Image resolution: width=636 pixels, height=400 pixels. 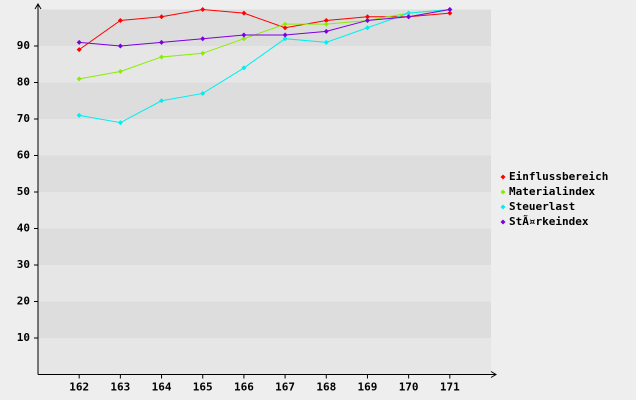 What do you see at coordinates (558, 176) in the screenshot?
I see `legend-label: Einflussbereich` at bounding box center [558, 176].